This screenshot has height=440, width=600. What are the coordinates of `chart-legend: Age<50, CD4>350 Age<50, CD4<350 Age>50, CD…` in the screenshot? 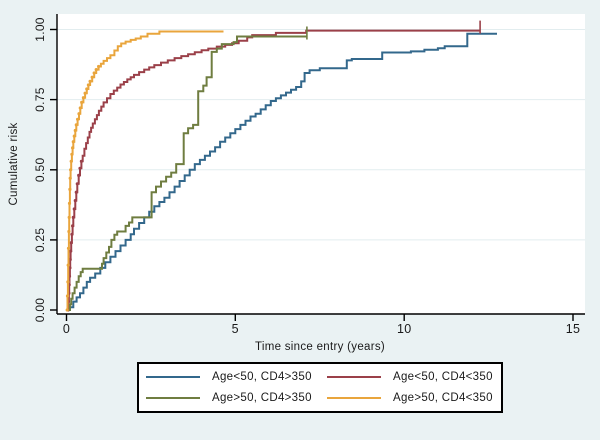 It's located at (320, 387).